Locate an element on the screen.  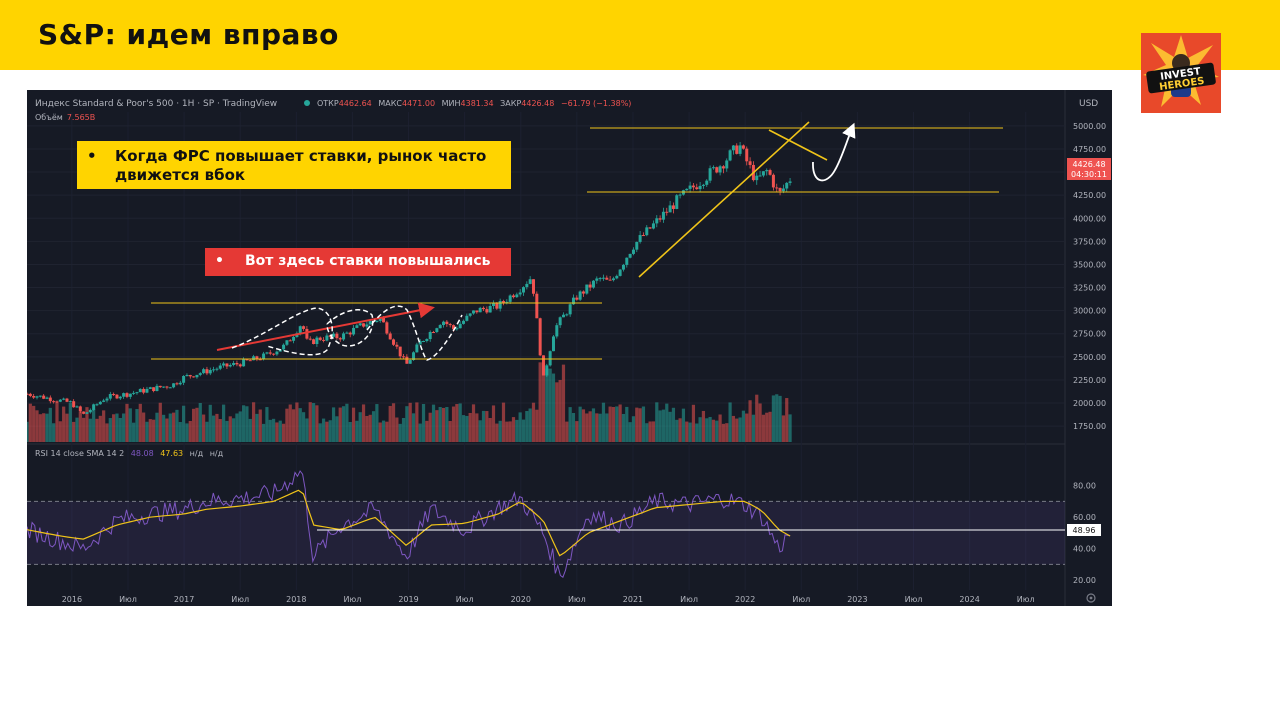
time-tick-label: 2021 is located at coordinates (633, 599).